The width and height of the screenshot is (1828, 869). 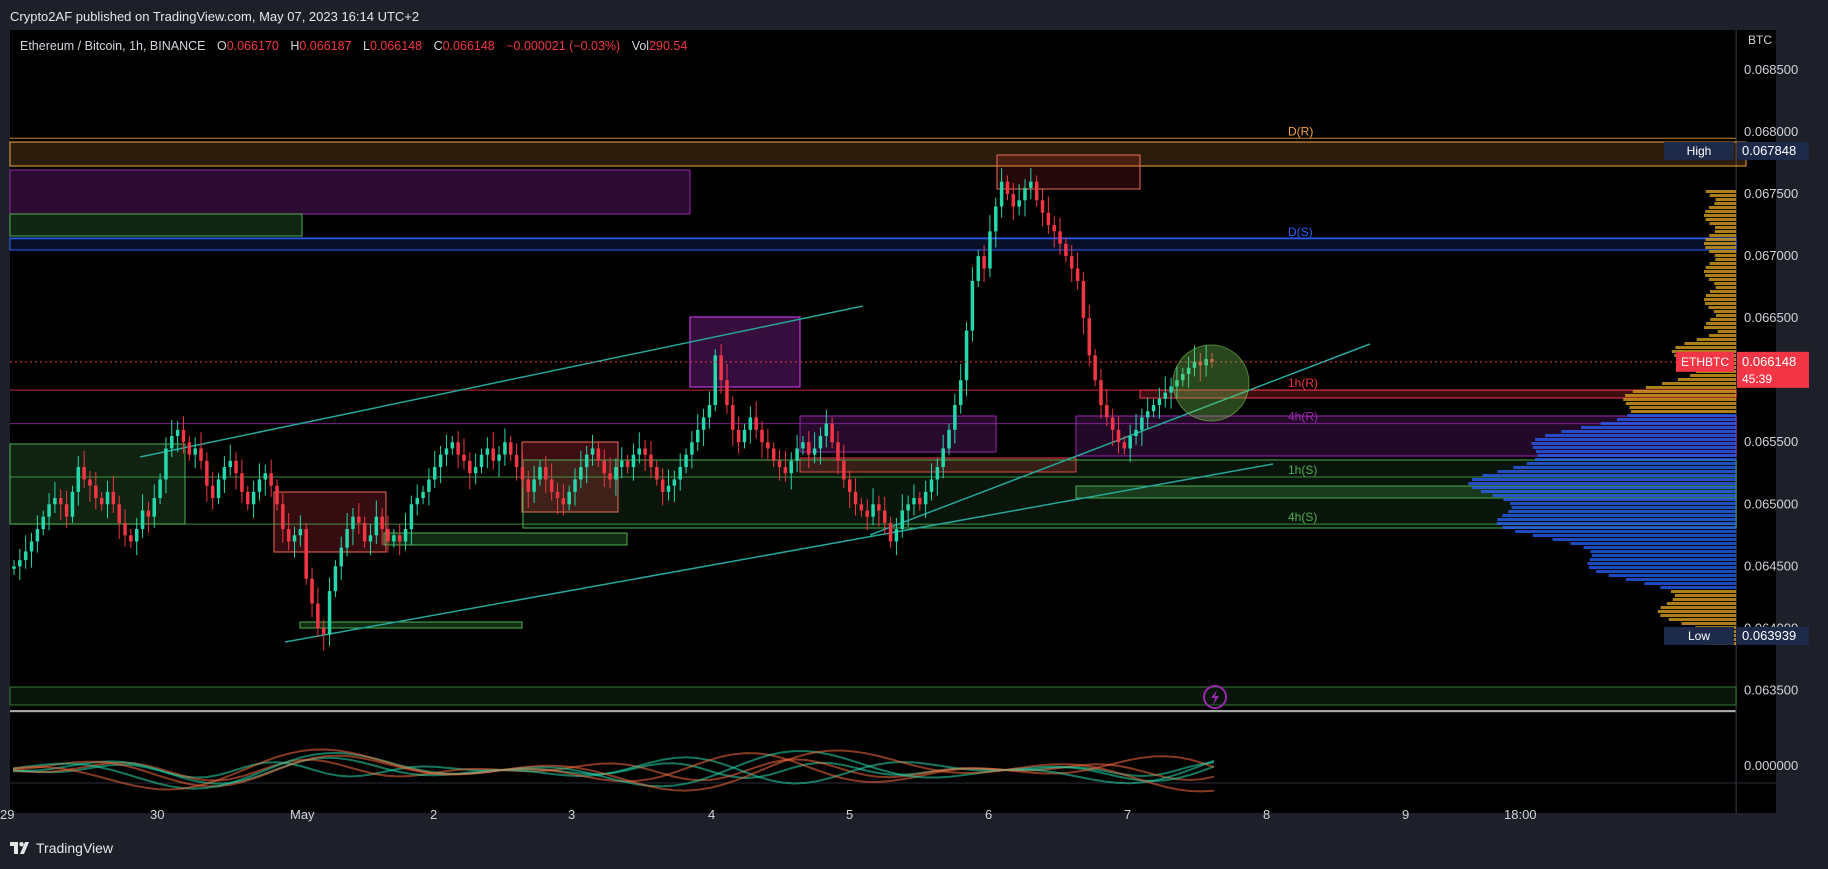 I want to click on highlight-circle, so click(x=1211, y=383).